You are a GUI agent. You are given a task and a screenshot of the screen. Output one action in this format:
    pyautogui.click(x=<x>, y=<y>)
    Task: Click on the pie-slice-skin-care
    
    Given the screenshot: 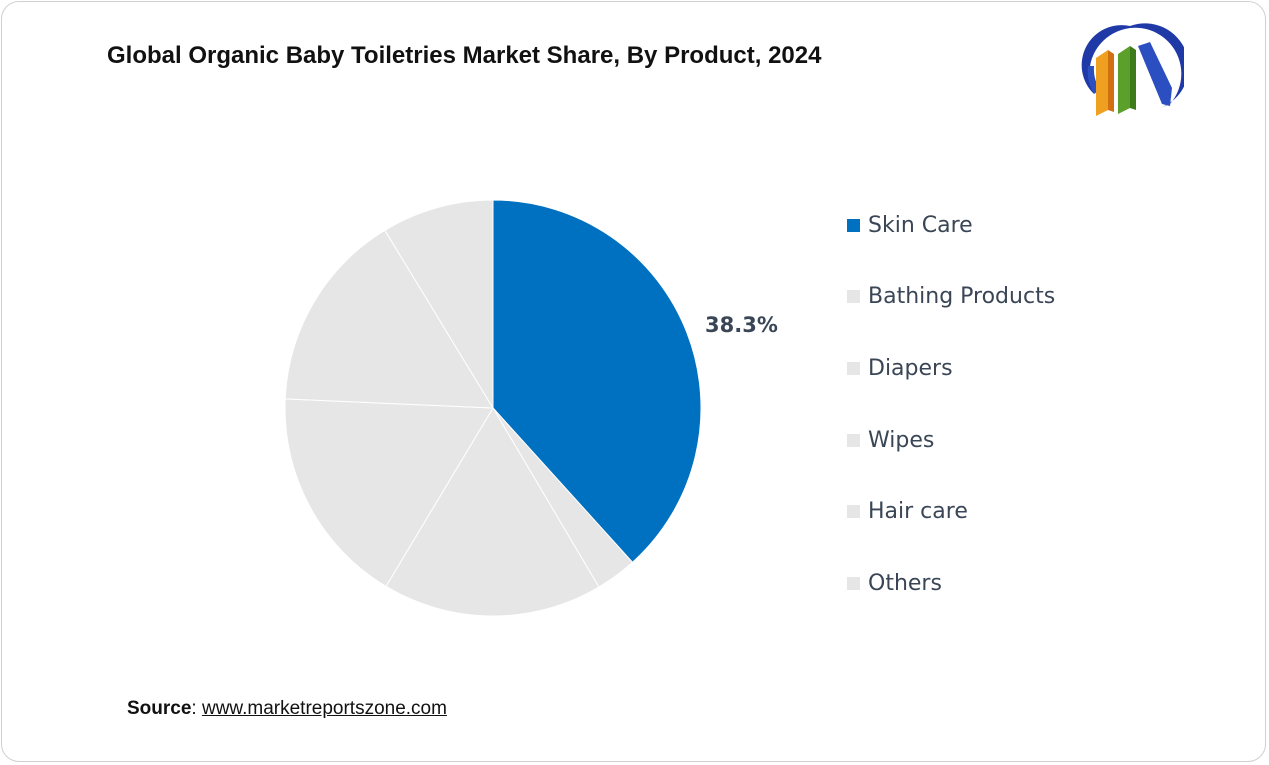 What is the action you would take?
    pyautogui.click(x=597, y=381)
    